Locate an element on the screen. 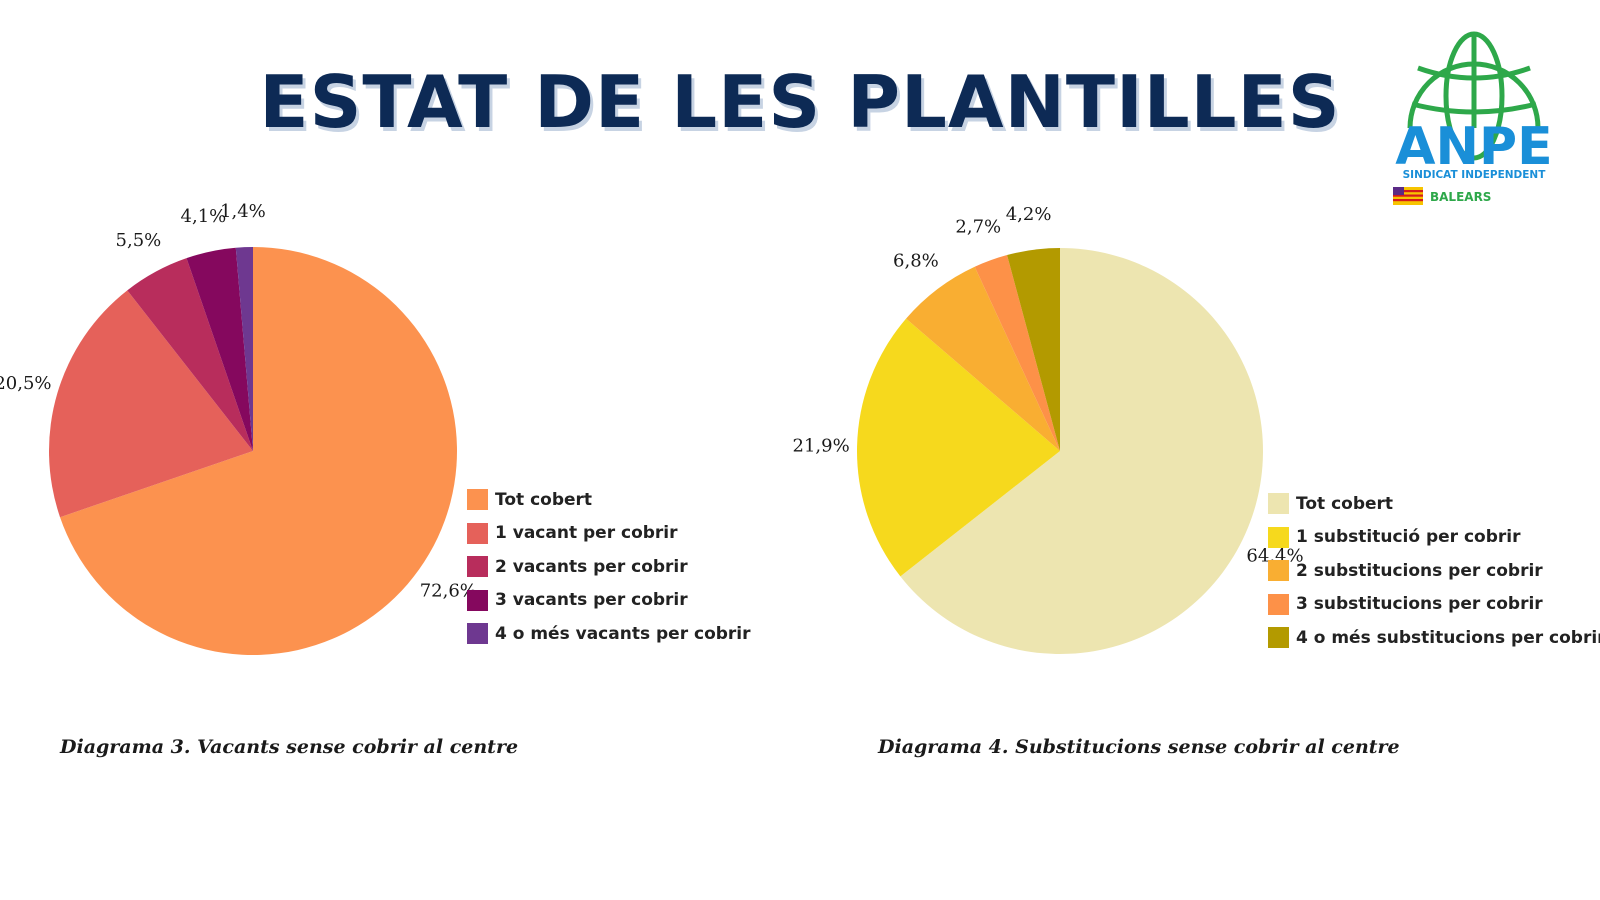 The image size is (1600, 900). data-label-3-vacants-per-cobrir: 4,1% is located at coordinates (204, 216).